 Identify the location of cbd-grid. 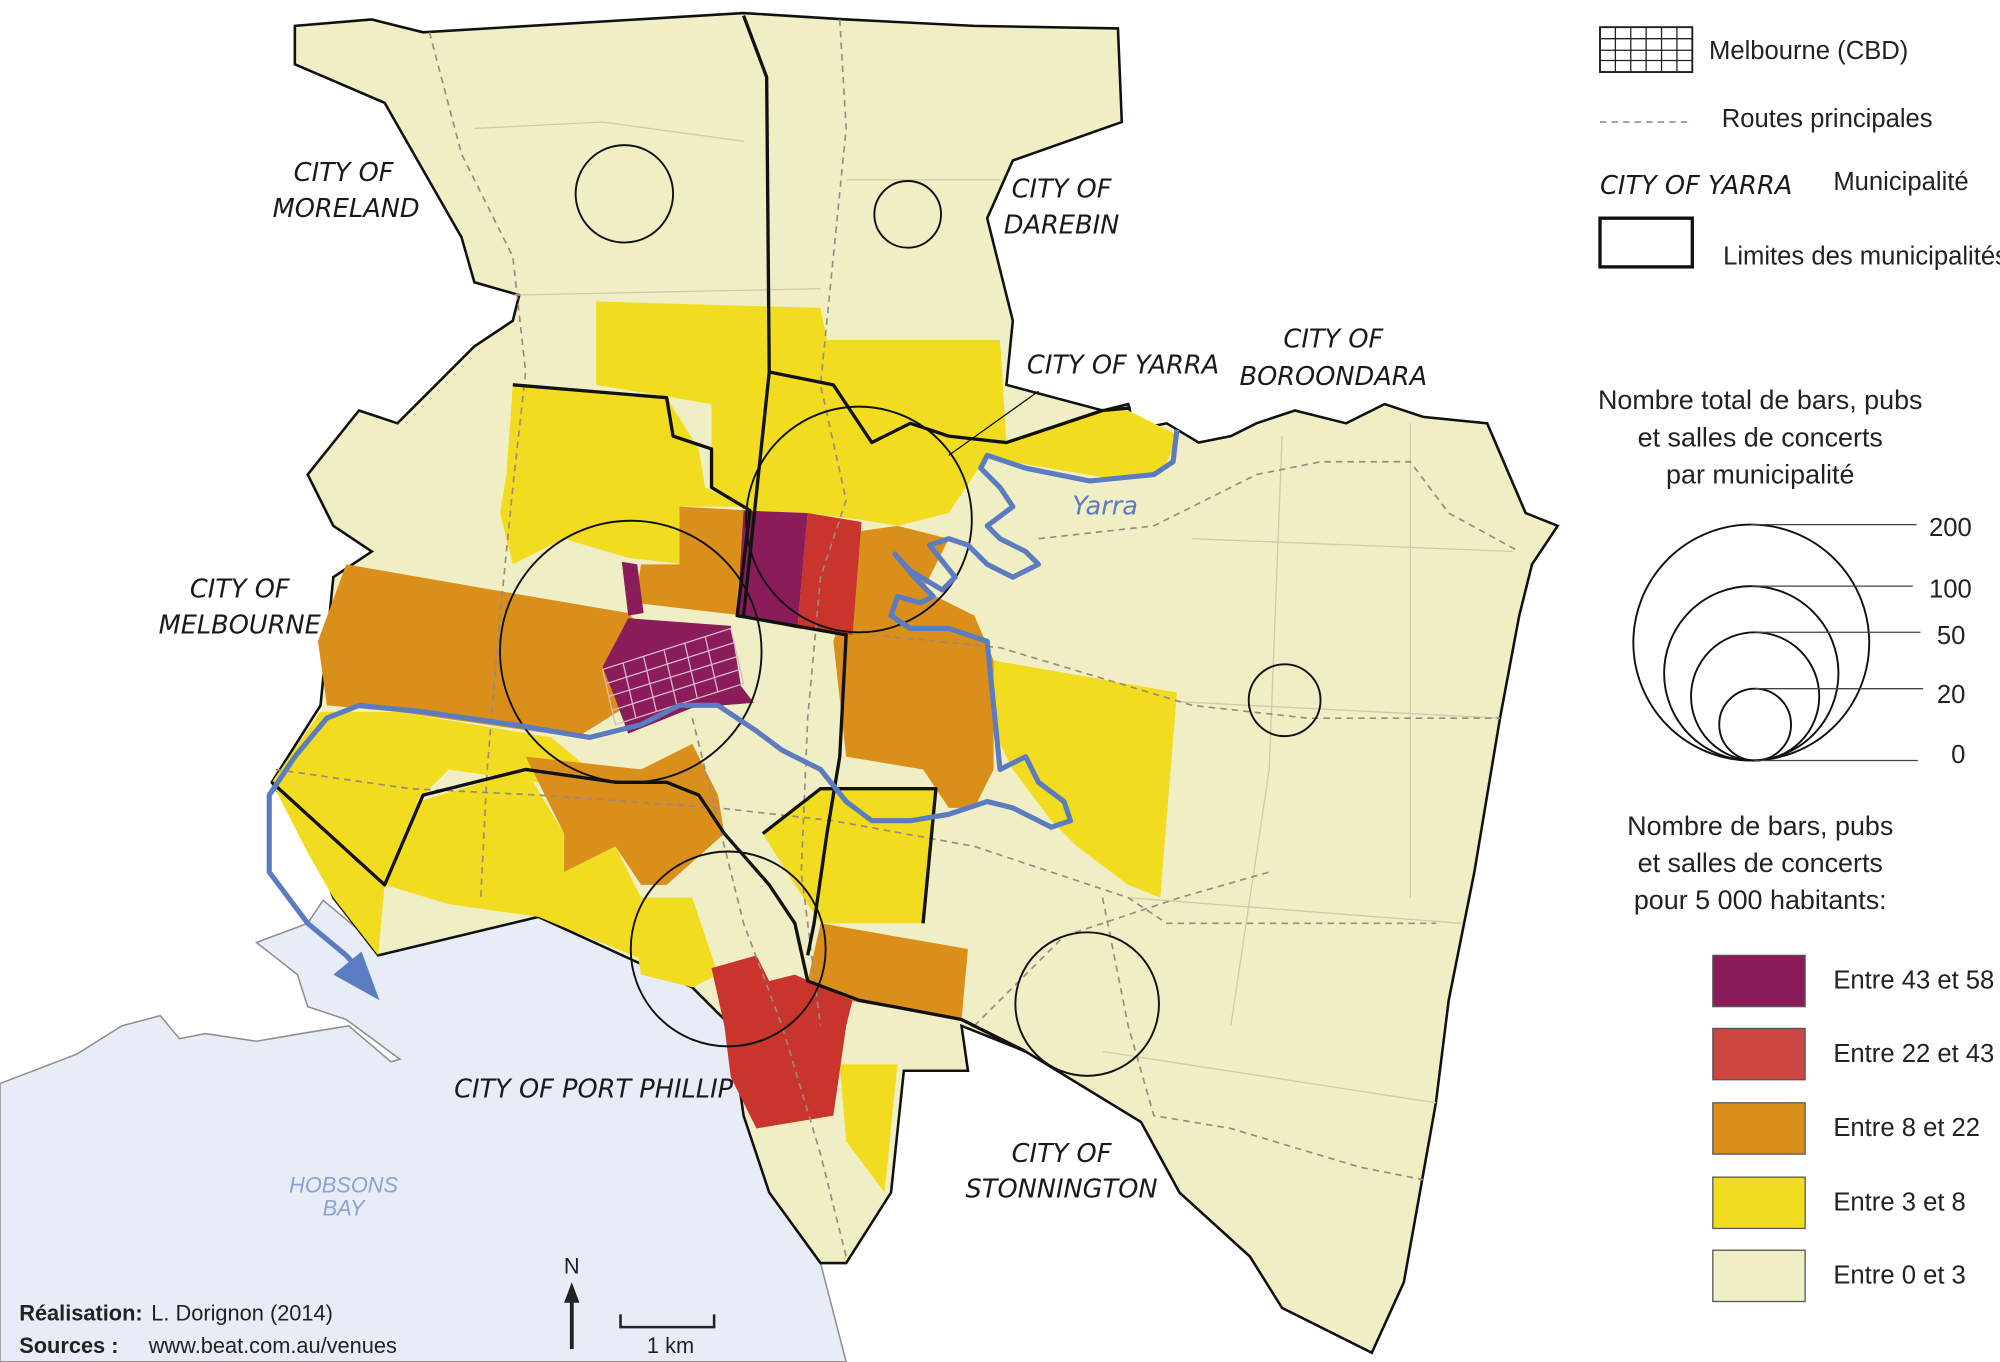
(673, 676).